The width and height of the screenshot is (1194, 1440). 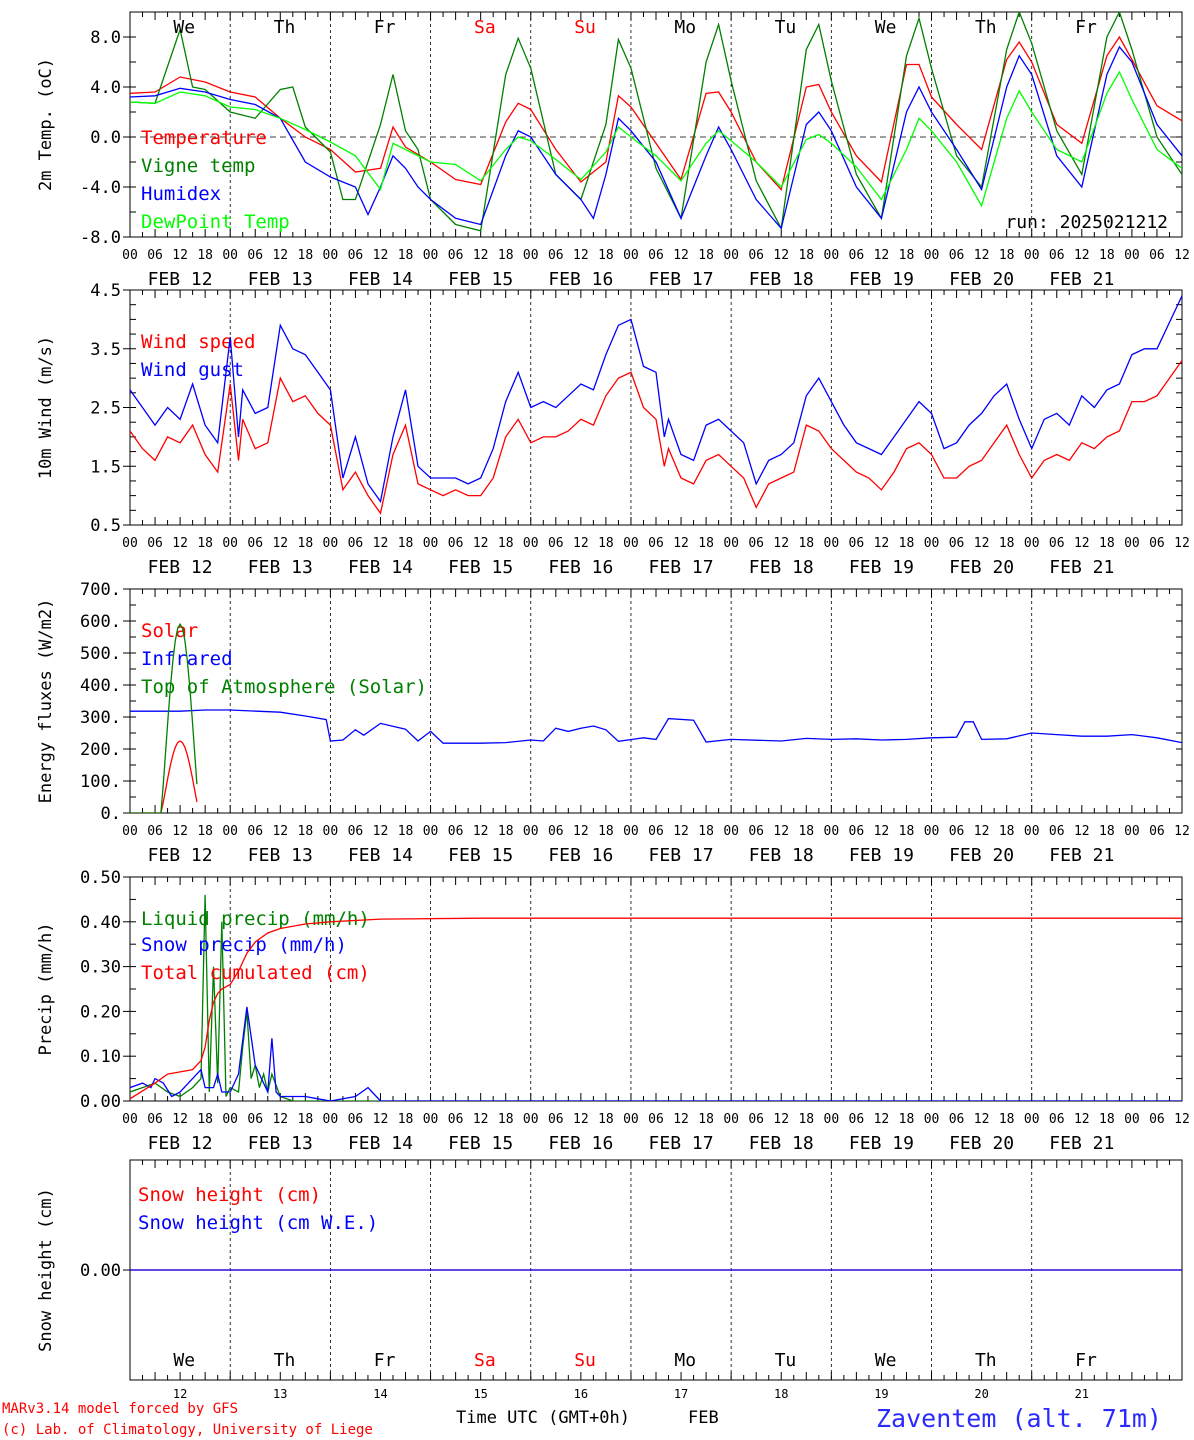 What do you see at coordinates (100, 654) in the screenshot?
I see `y-tick-label: 500.` at bounding box center [100, 654].